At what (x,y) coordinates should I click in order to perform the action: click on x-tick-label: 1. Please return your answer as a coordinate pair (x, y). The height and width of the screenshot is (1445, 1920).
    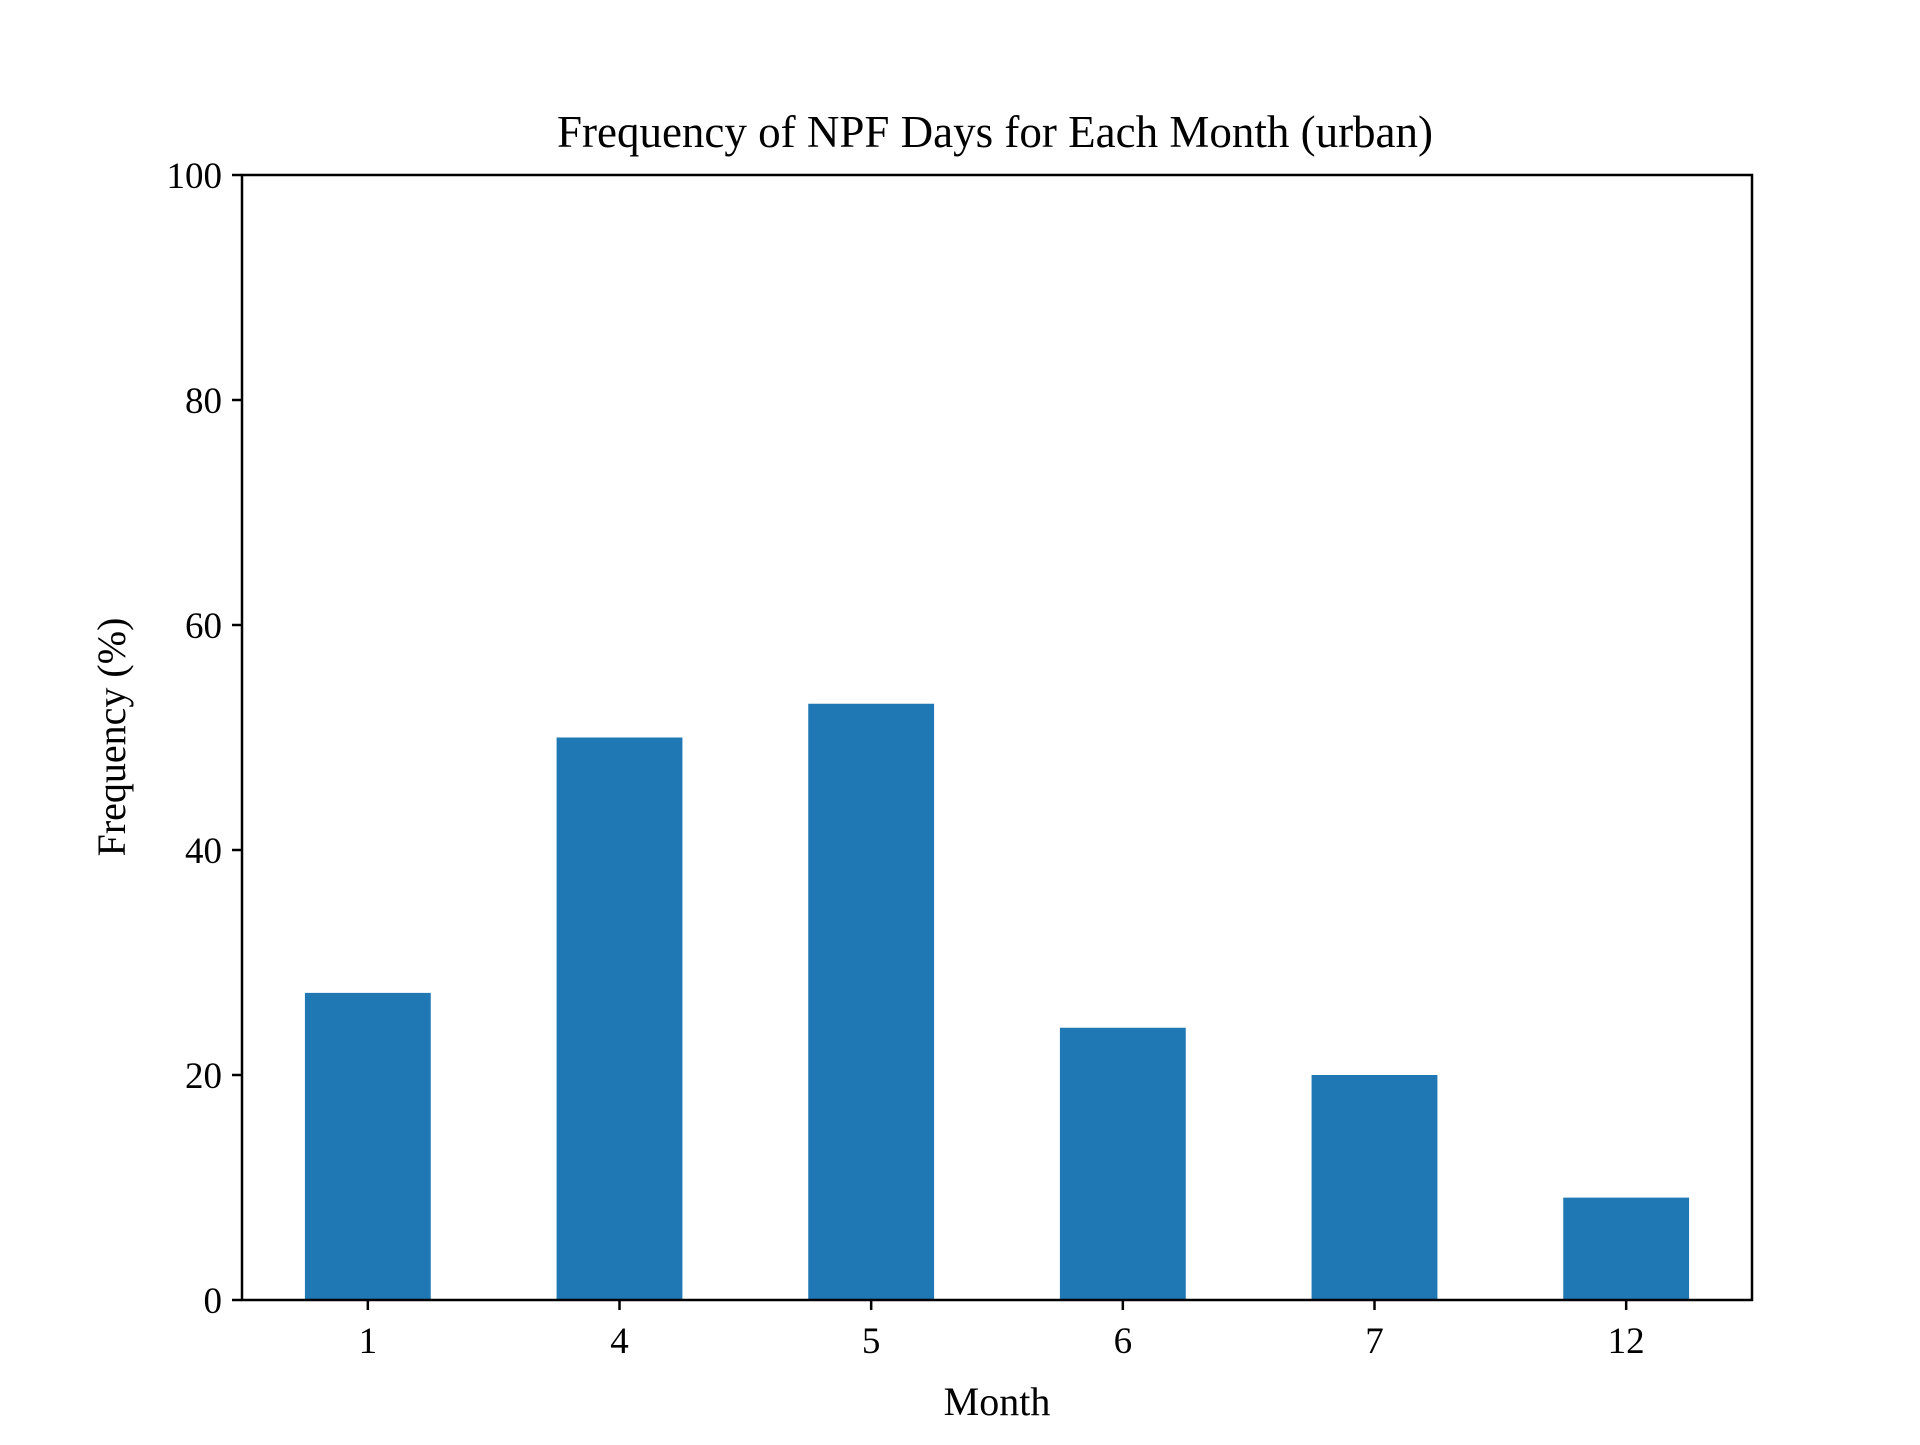
    Looking at the image, I should click on (368, 1341).